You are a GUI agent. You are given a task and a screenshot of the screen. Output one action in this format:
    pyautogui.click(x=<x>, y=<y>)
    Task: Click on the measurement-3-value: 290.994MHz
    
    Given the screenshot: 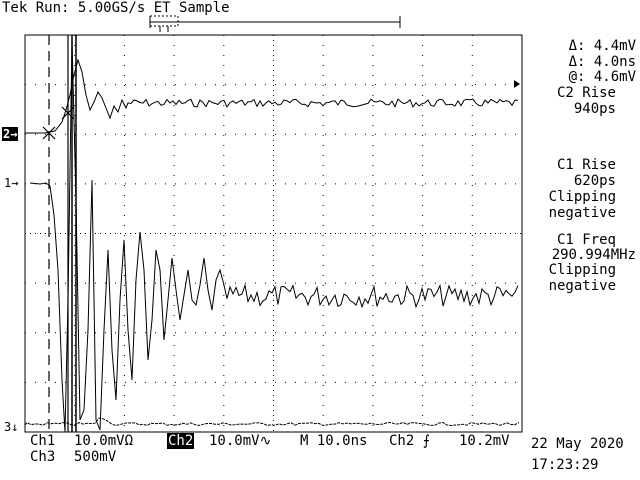 What is the action you would take?
    pyautogui.click(x=593, y=255)
    